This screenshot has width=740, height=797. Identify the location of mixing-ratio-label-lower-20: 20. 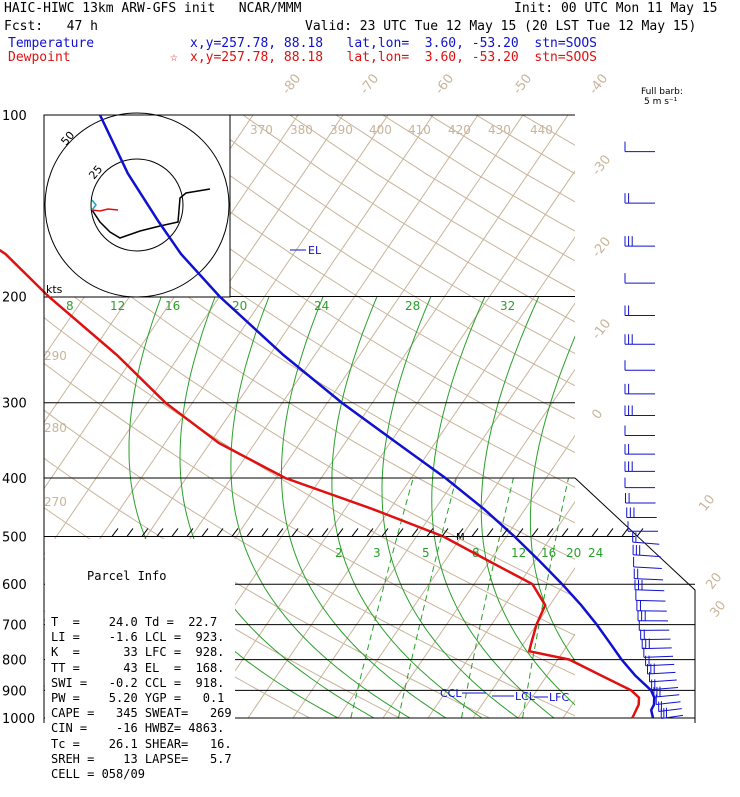
(573, 553).